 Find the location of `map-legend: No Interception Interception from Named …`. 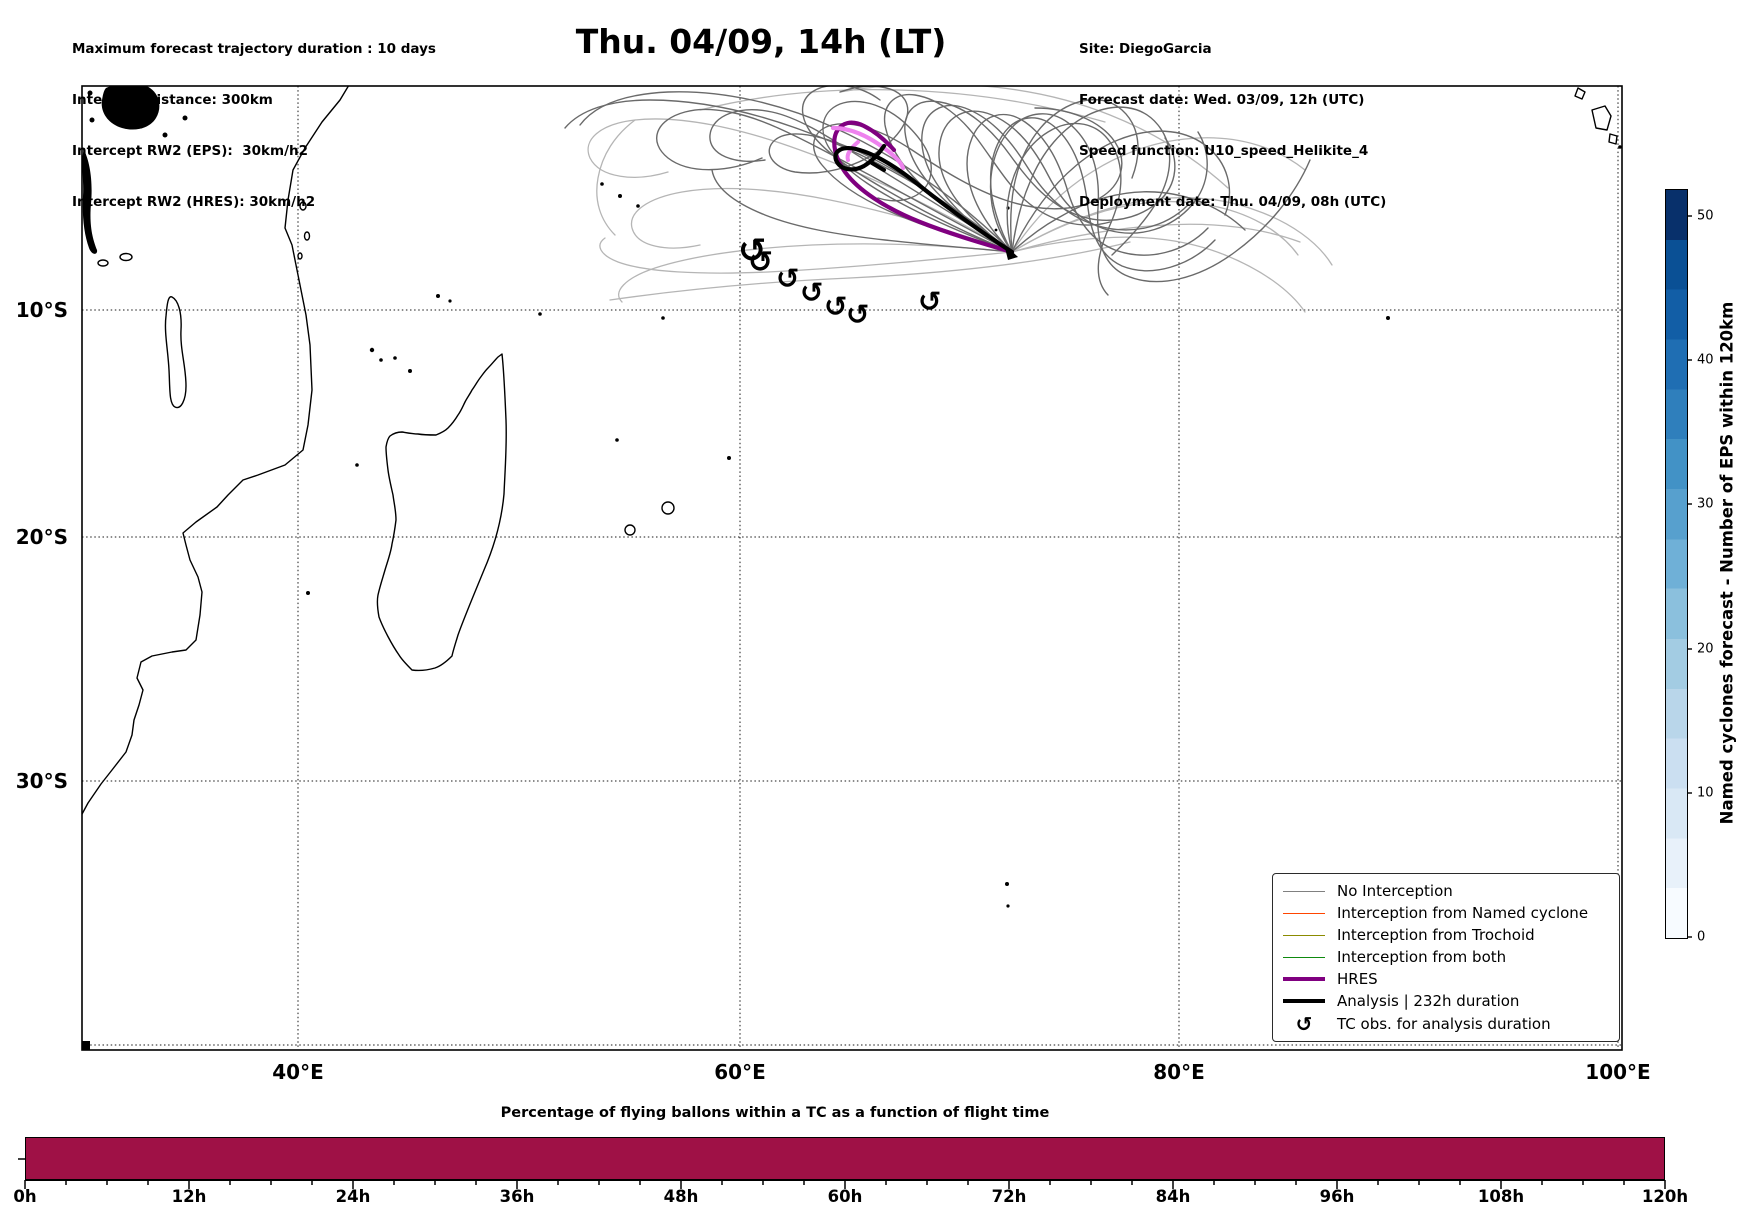

map-legend: No Interception Interception from Named … is located at coordinates (1446, 957).